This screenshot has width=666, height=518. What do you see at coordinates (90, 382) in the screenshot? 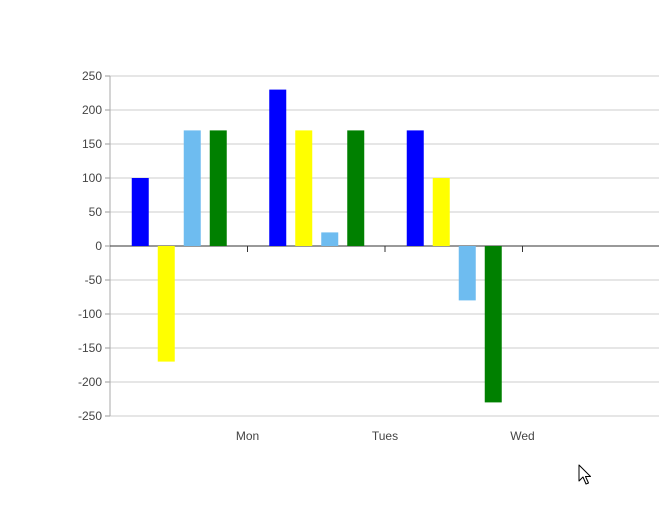
I see `y-tick-label: -200` at bounding box center [90, 382].